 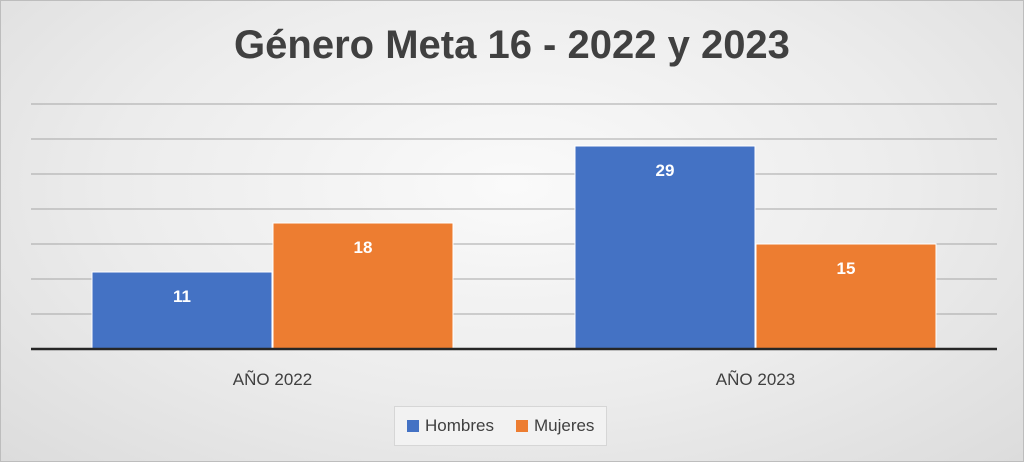 I want to click on data-label-hombres-ano-2022: 11, so click(x=182, y=296).